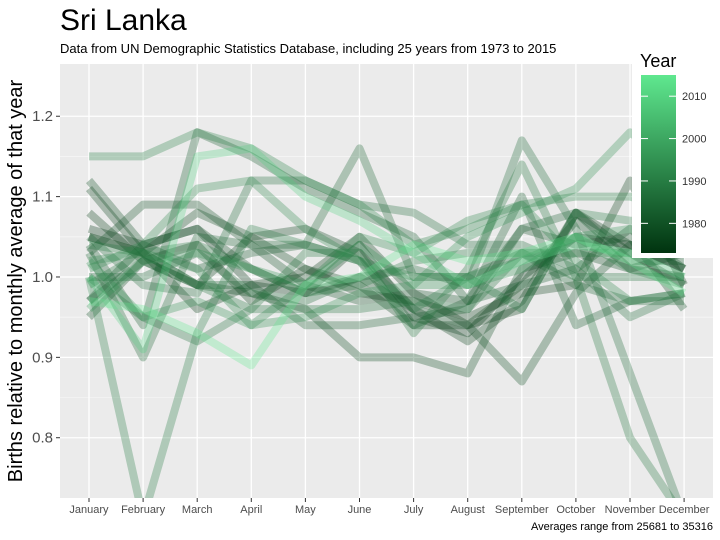 The height and width of the screenshot is (540, 720). I want to click on x-tick-label: July, so click(414, 510).